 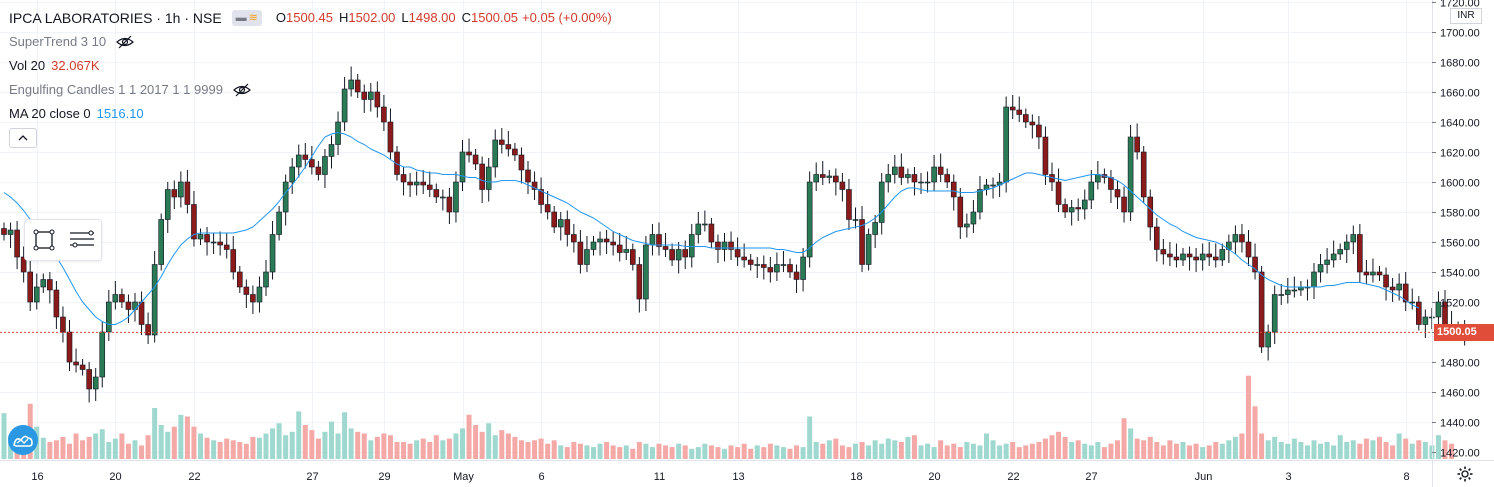 I want to click on time-tick-label: 8, so click(x=1406, y=477).